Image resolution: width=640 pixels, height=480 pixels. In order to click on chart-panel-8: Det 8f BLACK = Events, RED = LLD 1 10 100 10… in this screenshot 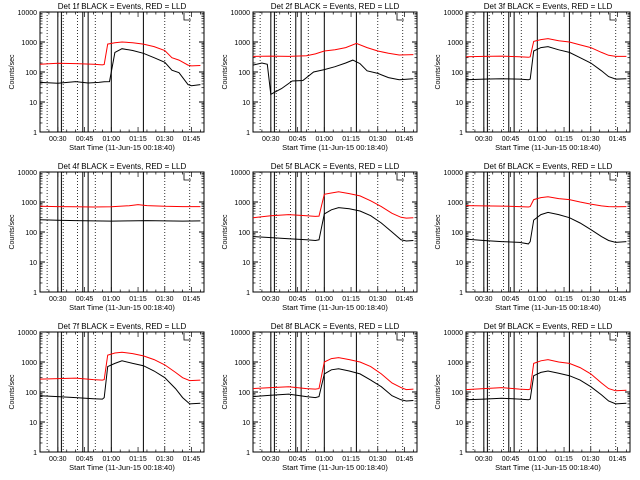, I will do `click(320, 397)`.